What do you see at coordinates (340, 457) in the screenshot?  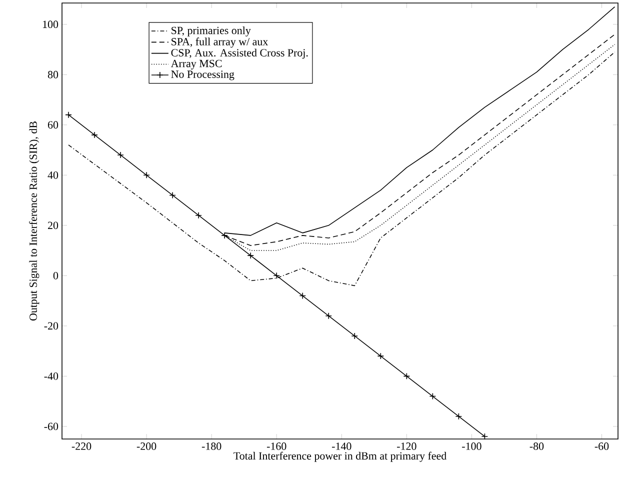 I see `x-axis-title: Total Interference power in dBm at primary feed` at bounding box center [340, 457].